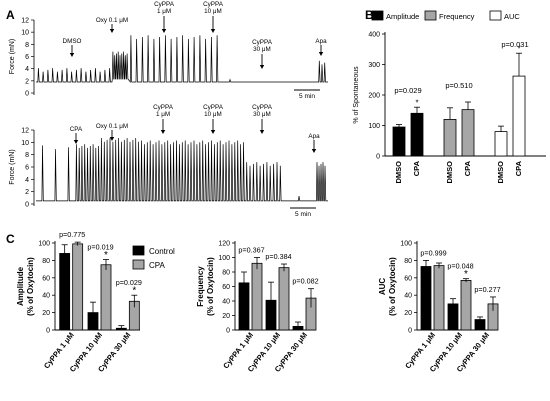 This screenshot has width=550, height=401. Describe the element at coordinates (25, 21) in the screenshot. I see `trace-y-tick-label: 12` at that location.